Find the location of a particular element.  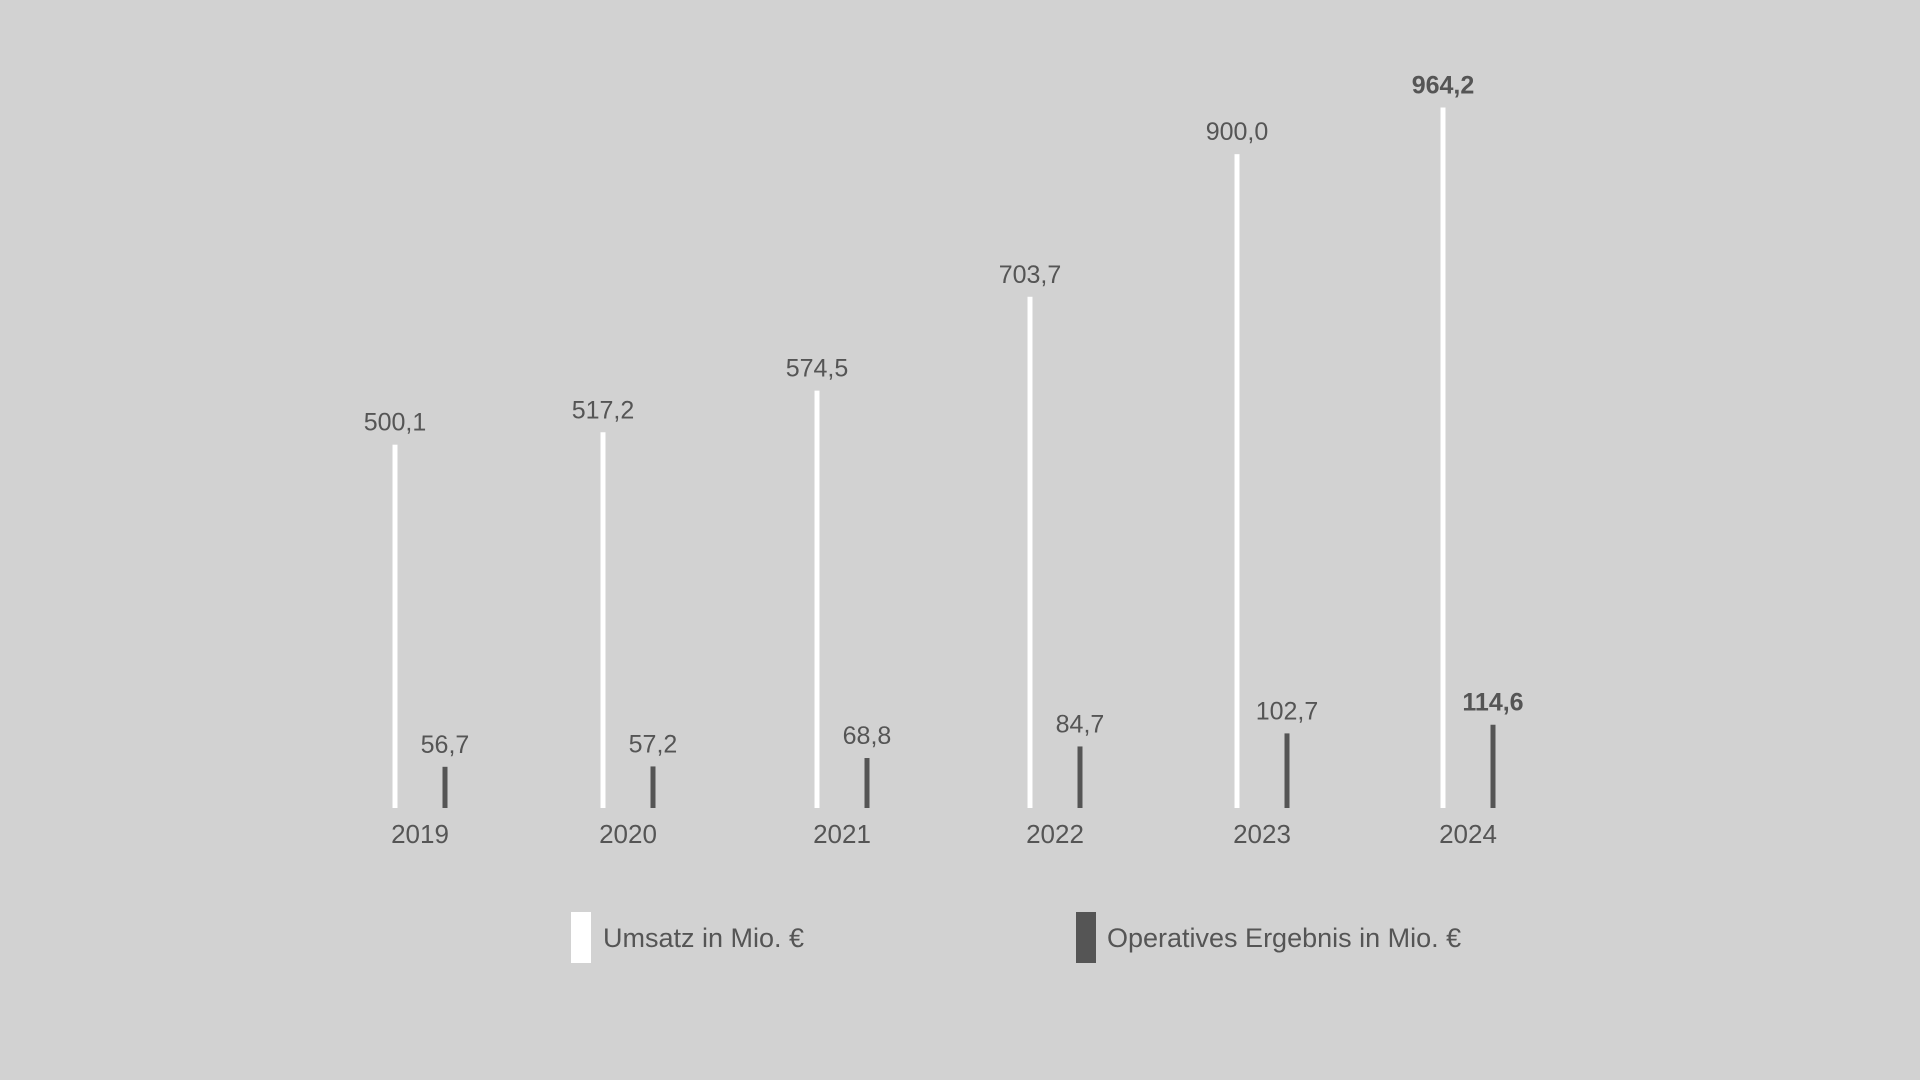

bar-umsatz-2023 is located at coordinates (1237, 481).